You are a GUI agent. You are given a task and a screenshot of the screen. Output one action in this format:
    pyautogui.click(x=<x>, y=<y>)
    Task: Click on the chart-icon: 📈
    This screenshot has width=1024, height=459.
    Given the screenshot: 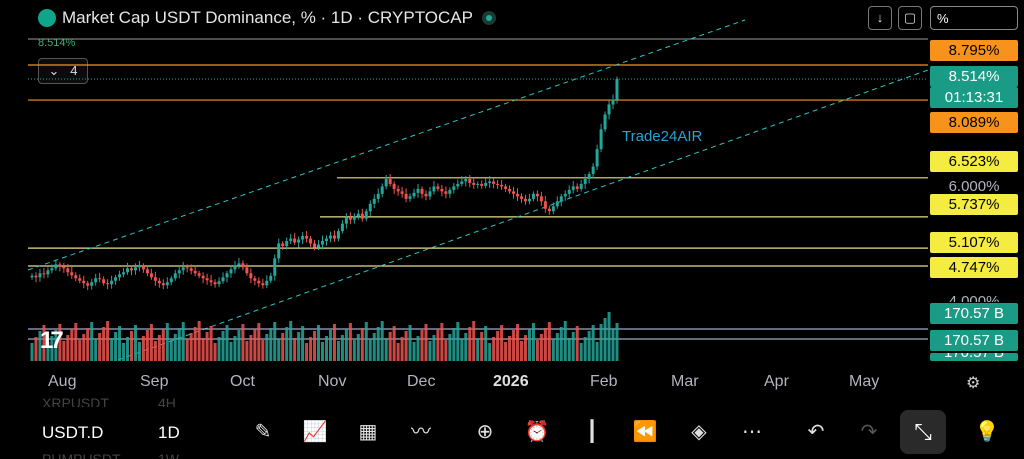 What is the action you would take?
    pyautogui.click(x=315, y=432)
    